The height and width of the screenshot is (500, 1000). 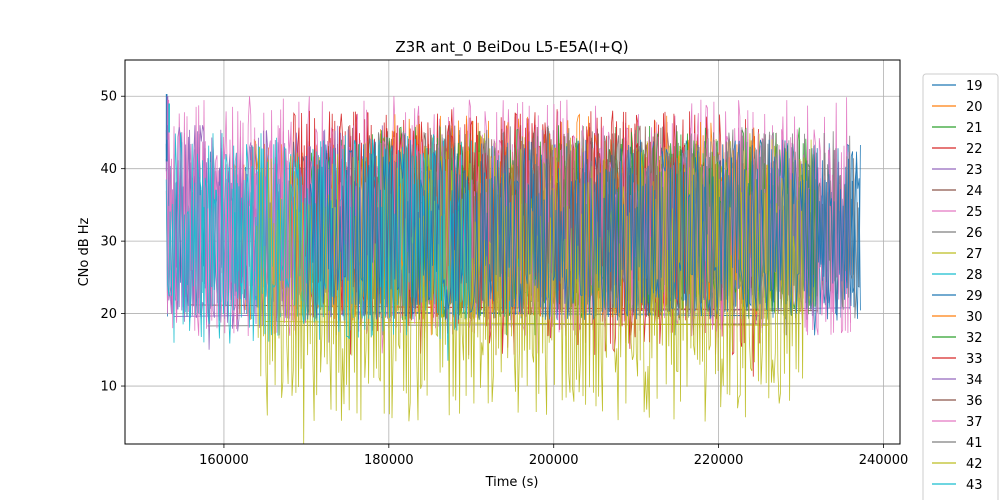 What do you see at coordinates (108, 97) in the screenshot?
I see `y-tick-label: 50` at bounding box center [108, 97].